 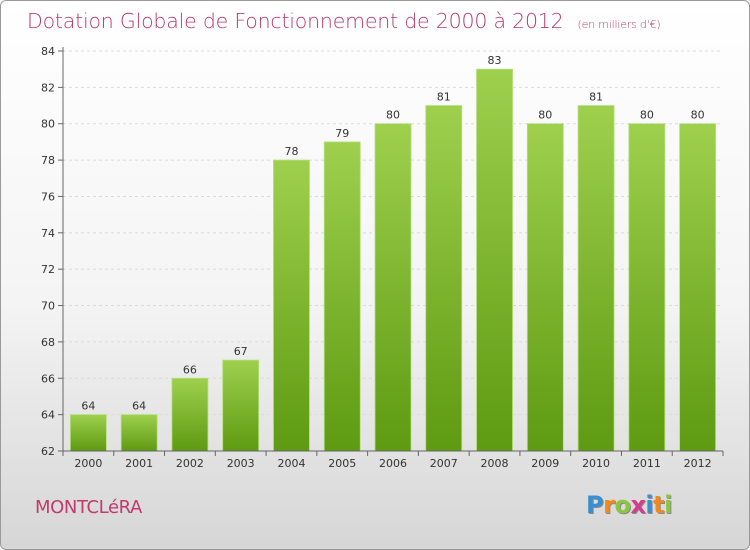 What do you see at coordinates (619, 24) in the screenshot?
I see `chart-subtitle: (en milliers d'€)` at bounding box center [619, 24].